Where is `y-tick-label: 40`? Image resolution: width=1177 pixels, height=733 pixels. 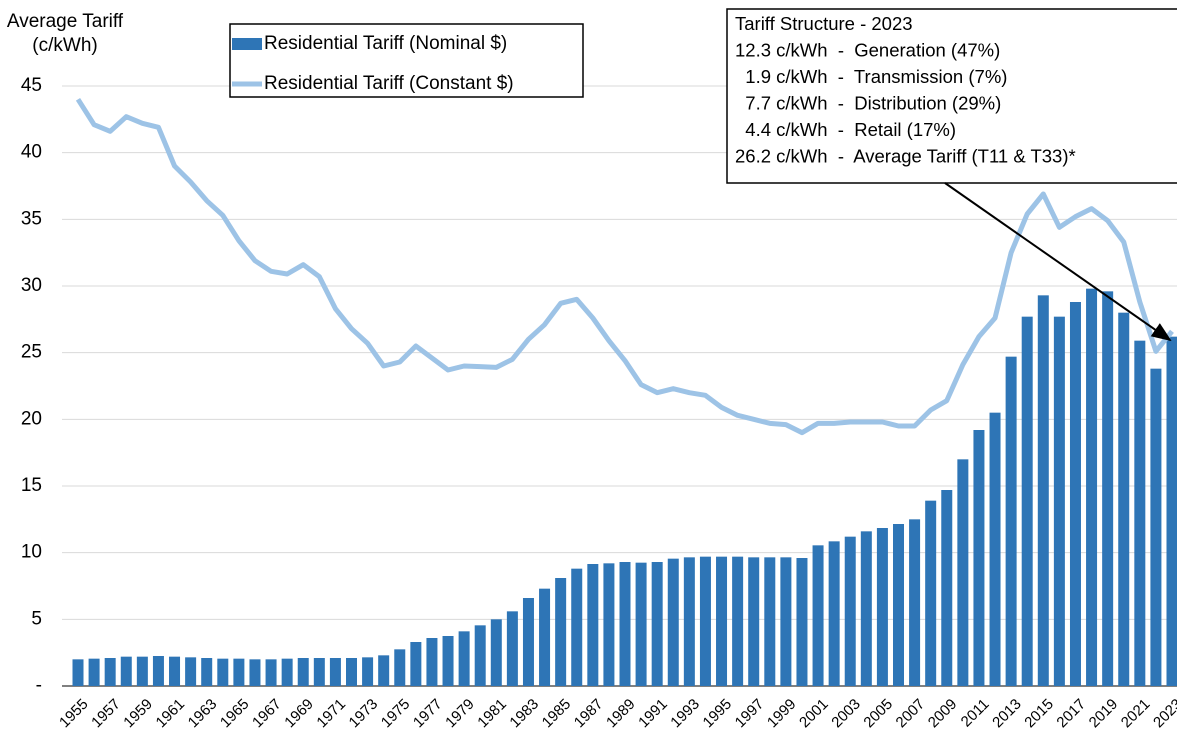
y-tick-label: 40 is located at coordinates (31, 152).